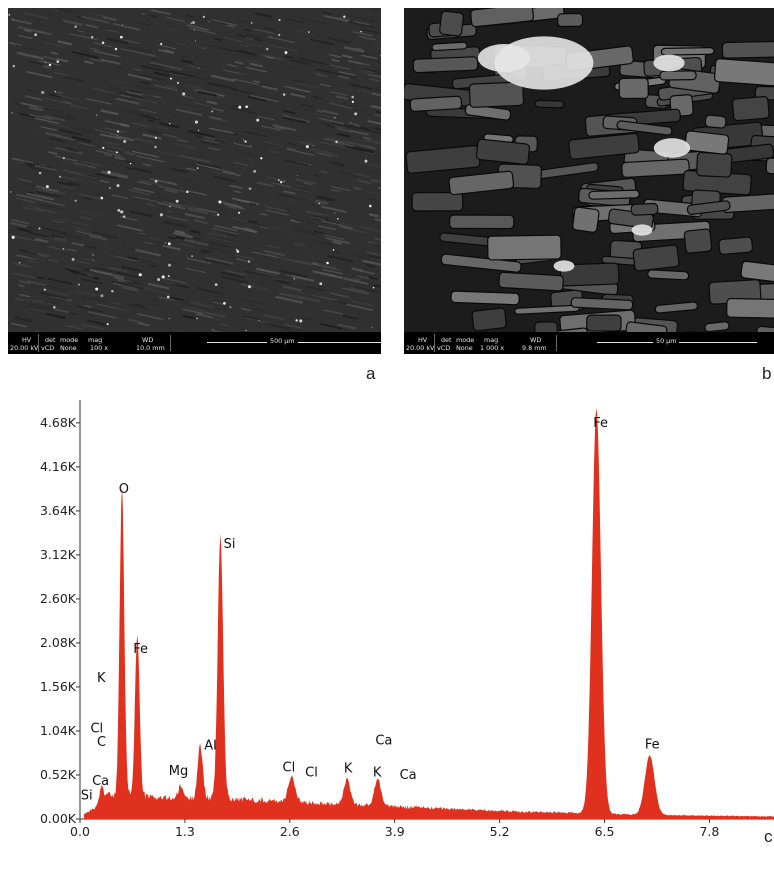 This screenshot has height=872, width=774. I want to click on y-tick-label: 3.64K, so click(58, 510).